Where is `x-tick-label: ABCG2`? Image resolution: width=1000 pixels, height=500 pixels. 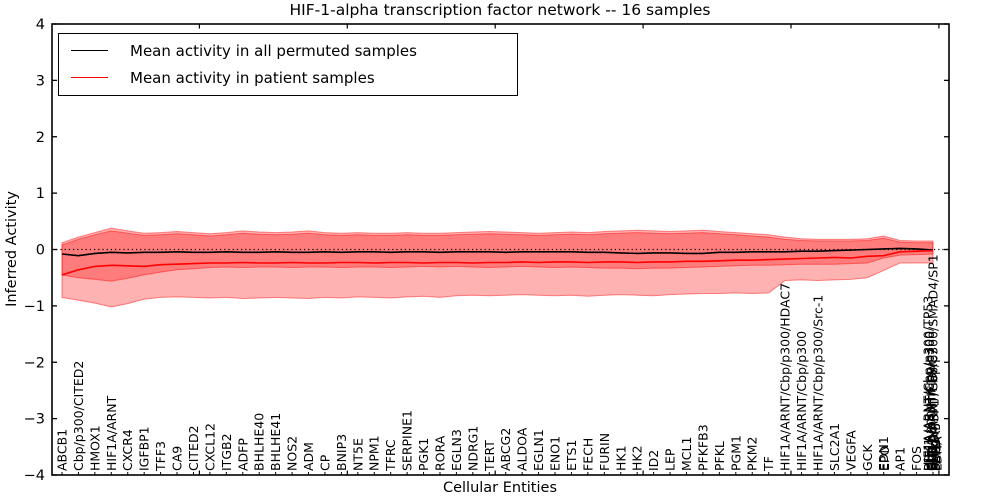
x-tick-label: ABCG2 is located at coordinates (505, 449).